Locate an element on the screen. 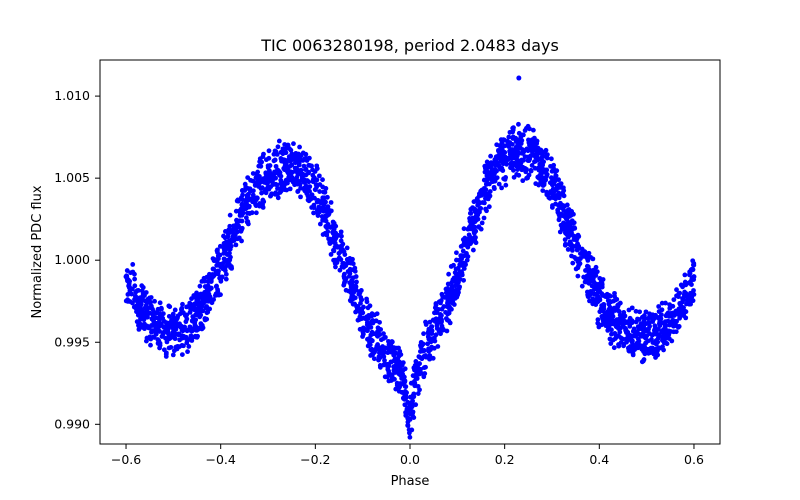  x-tick-label: 0.2 is located at coordinates (505, 459).